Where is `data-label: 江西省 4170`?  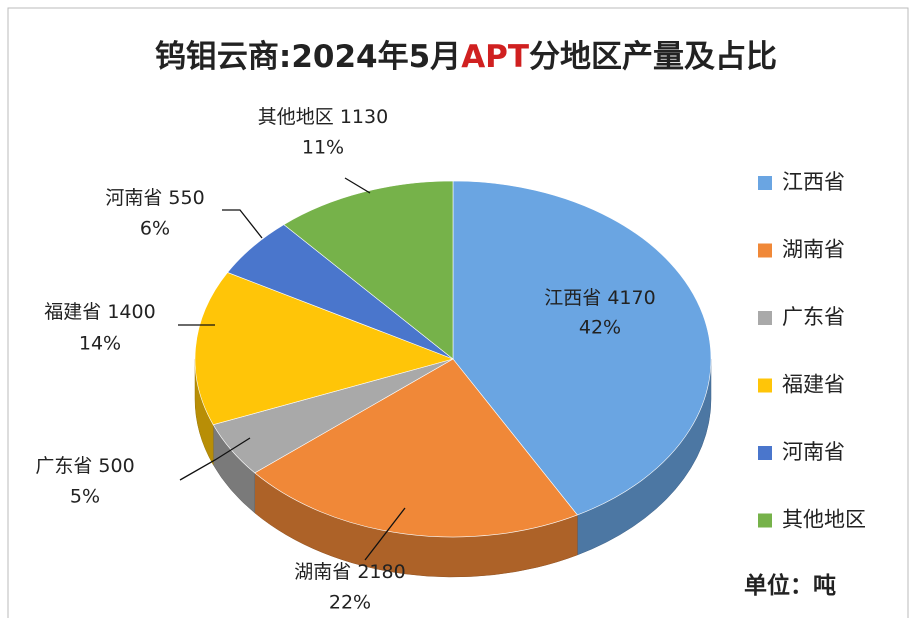 data-label: 江西省 4170 is located at coordinates (599, 298).